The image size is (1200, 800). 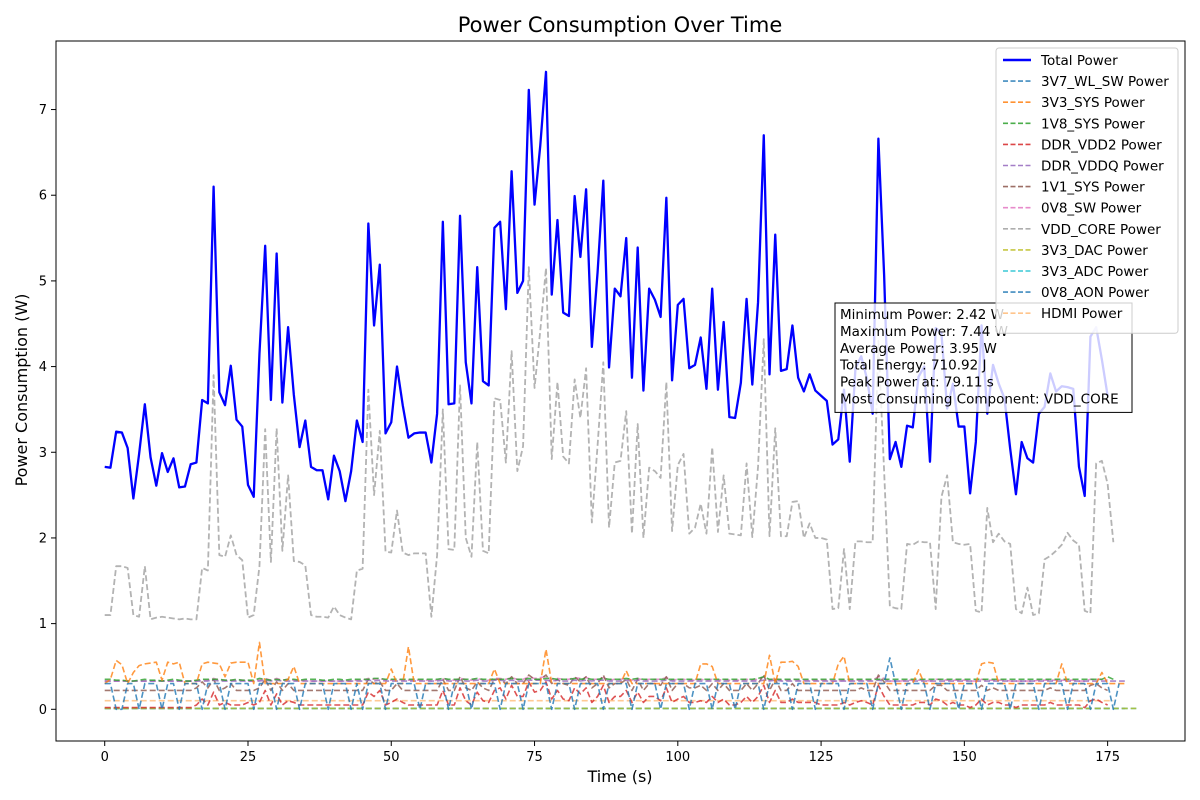 I want to click on legend-label: 0V8_SW Power, so click(x=1091, y=209).